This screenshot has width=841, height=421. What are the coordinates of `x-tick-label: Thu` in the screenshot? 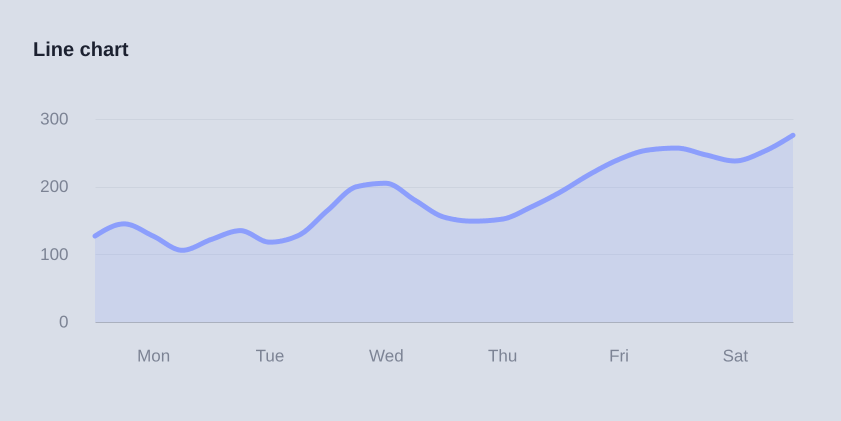 It's located at (503, 356).